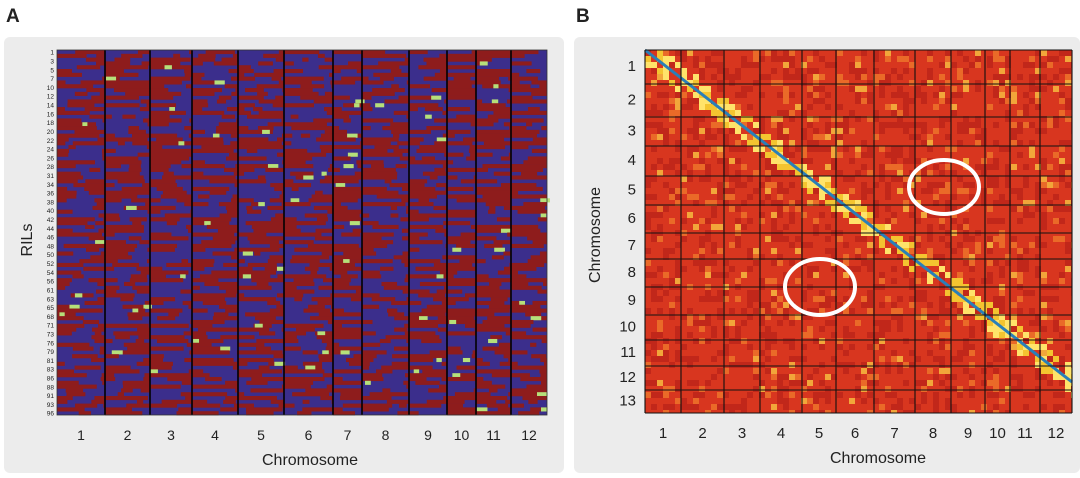  Describe the element at coordinates (51, 282) in the screenshot. I see `row-label: 56` at that location.